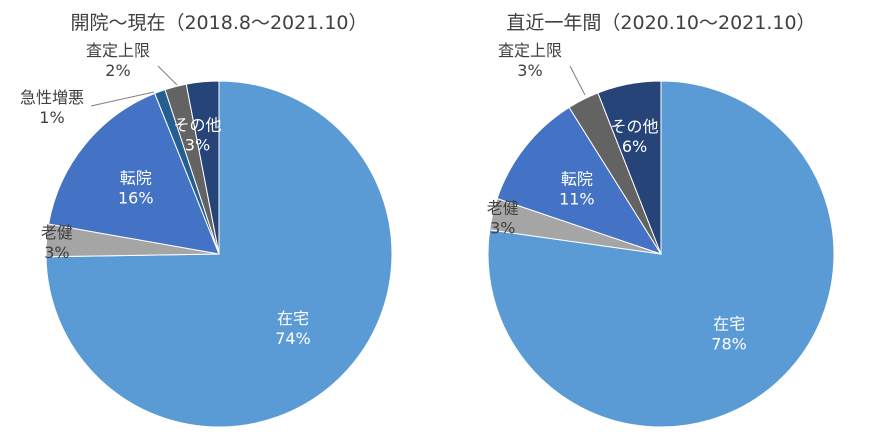 Image resolution: width=890 pixels, height=439 pixels. I want to click on slice-value-transfer: 11%, so click(577, 198).